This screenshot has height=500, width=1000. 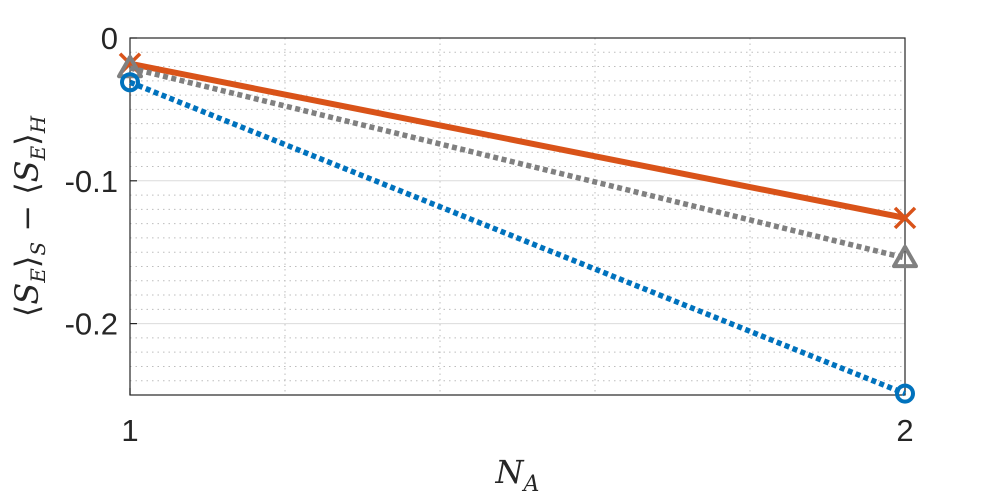 I want to click on x-tick-label: 1, so click(x=129, y=430).